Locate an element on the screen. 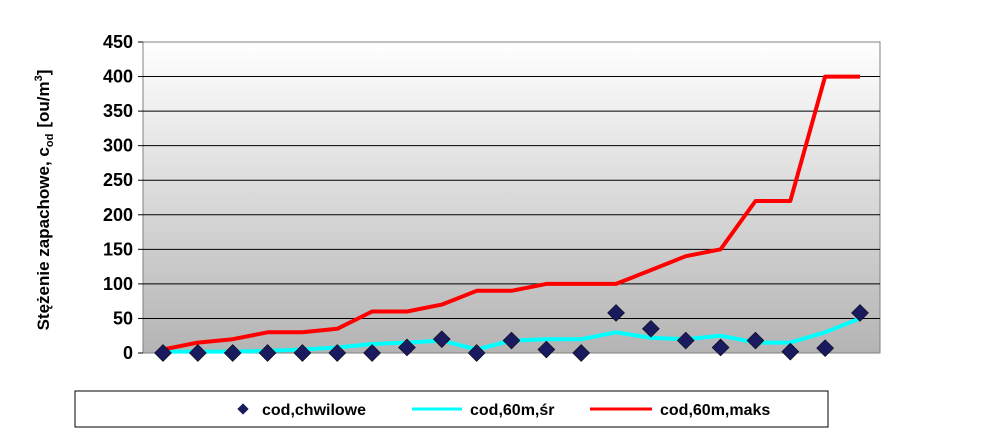 This screenshot has height=440, width=985. y-tick-label: 0 is located at coordinates (128, 353).